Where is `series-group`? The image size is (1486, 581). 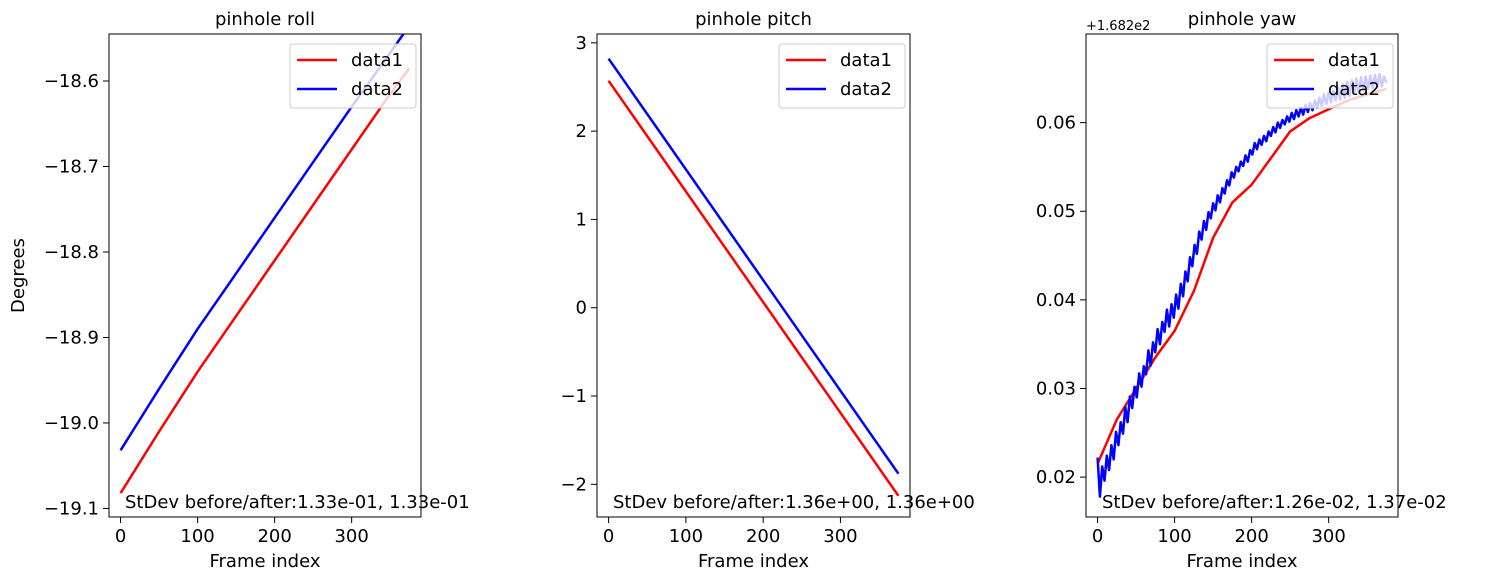 series-group is located at coordinates (753, 277).